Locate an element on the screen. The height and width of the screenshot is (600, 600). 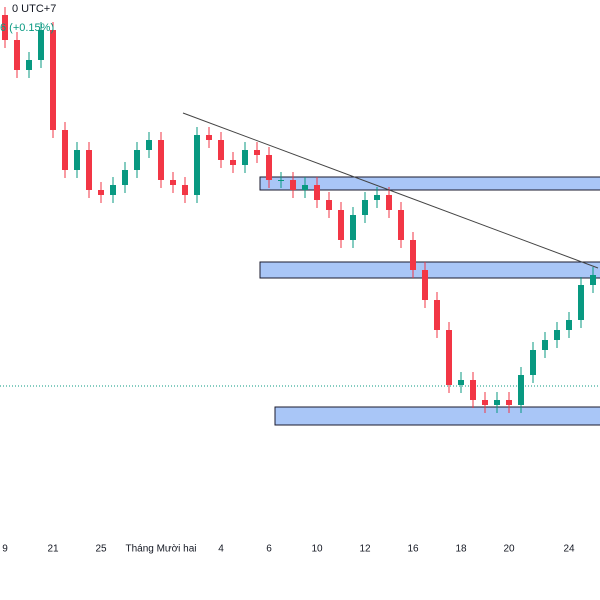
x-tick-label: 4 is located at coordinates (221, 549).